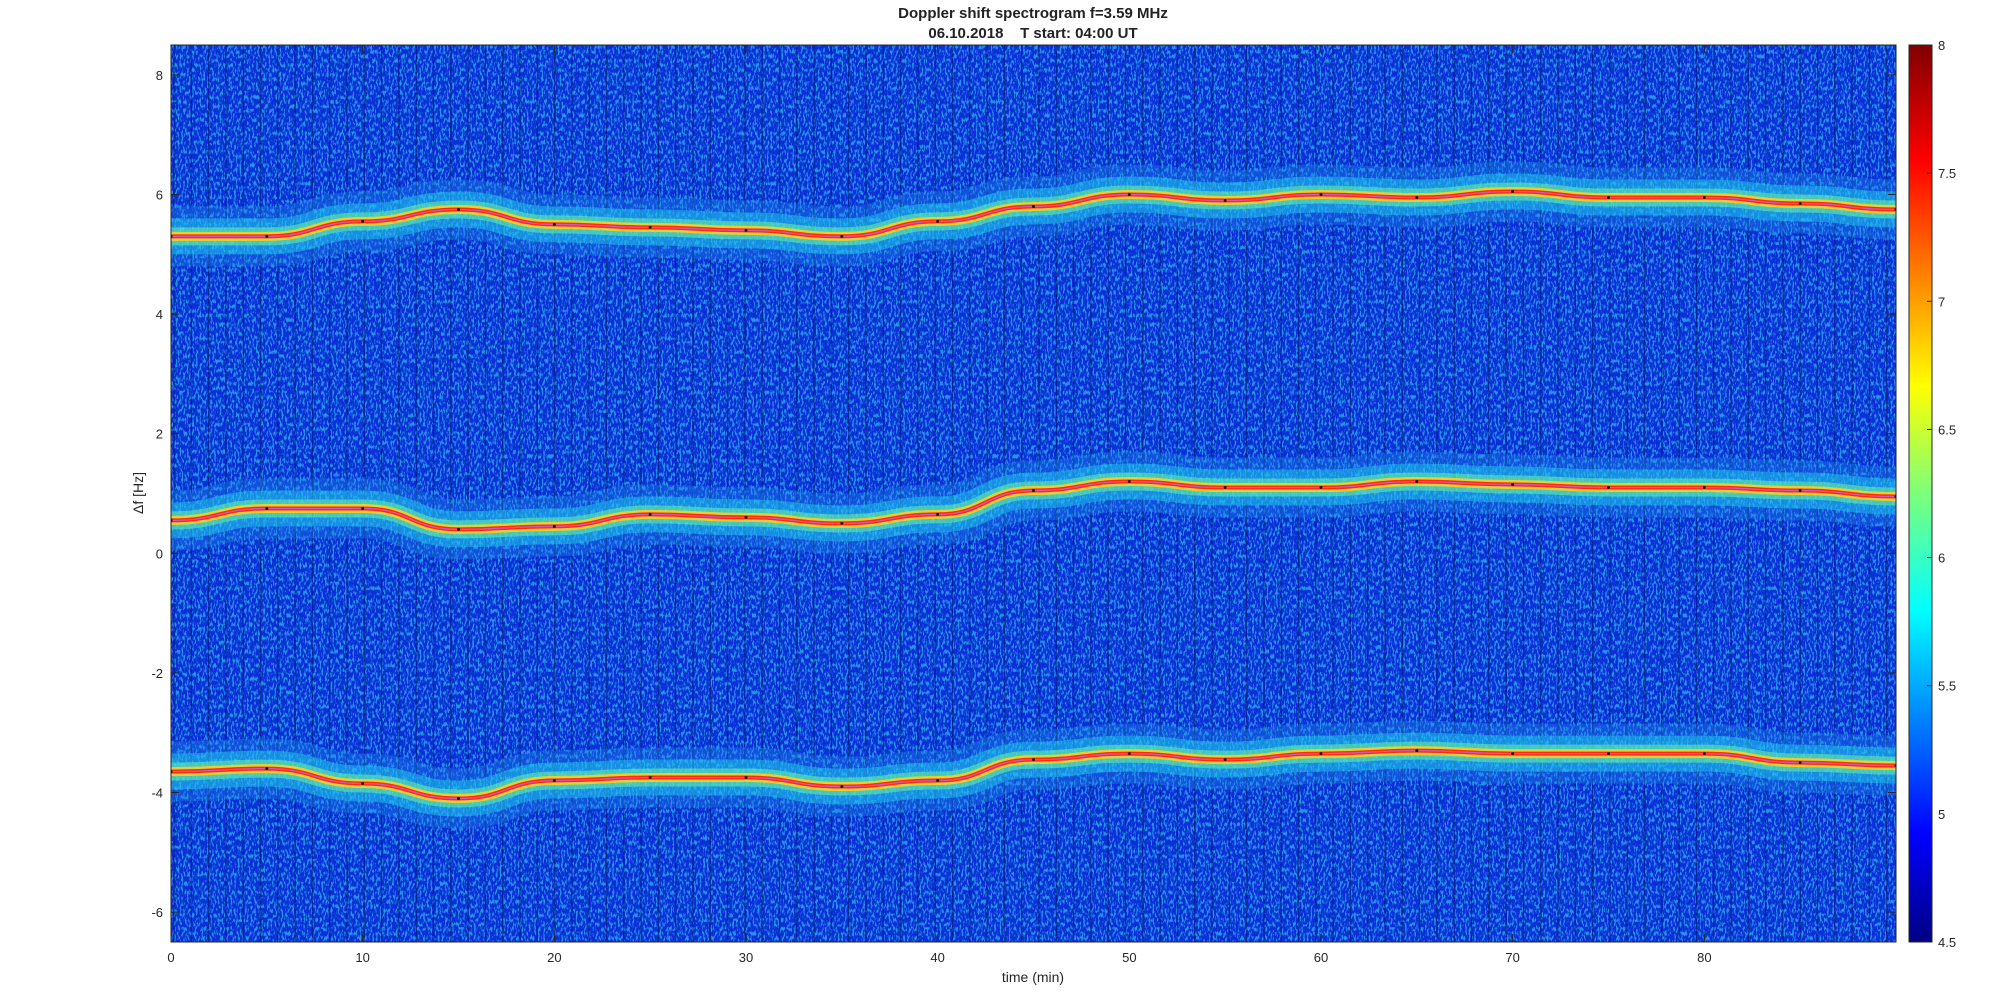  What do you see at coordinates (159, 553) in the screenshot?
I see `y-tick-label: 0` at bounding box center [159, 553].